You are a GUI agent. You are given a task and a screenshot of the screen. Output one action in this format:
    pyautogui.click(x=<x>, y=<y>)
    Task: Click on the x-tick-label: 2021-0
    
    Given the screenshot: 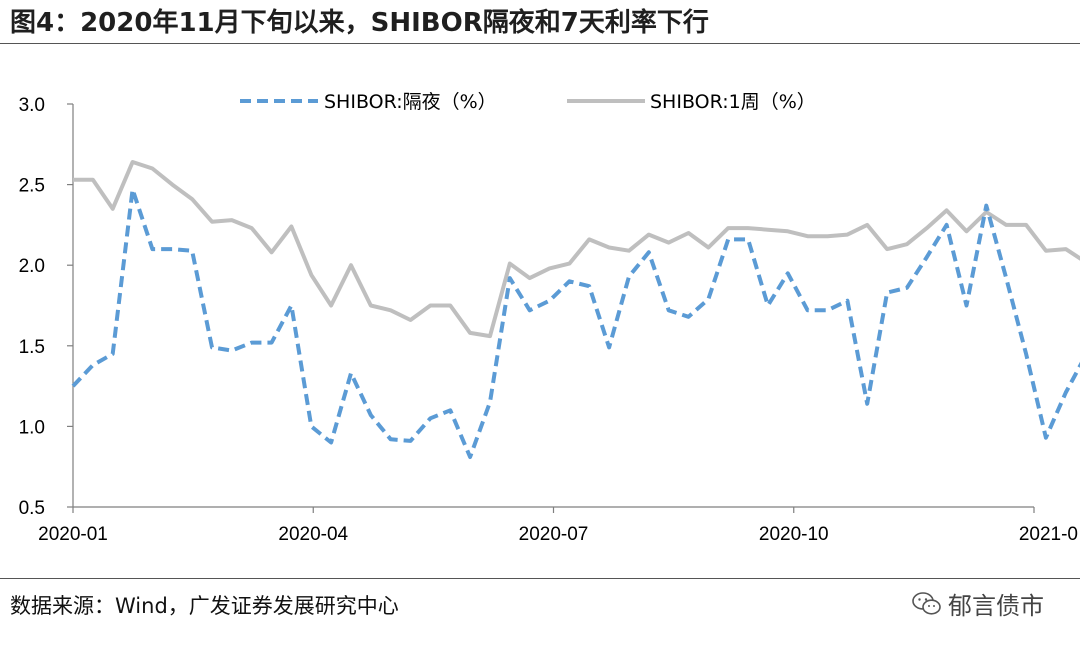 What is the action you would take?
    pyautogui.click(x=1048, y=534)
    